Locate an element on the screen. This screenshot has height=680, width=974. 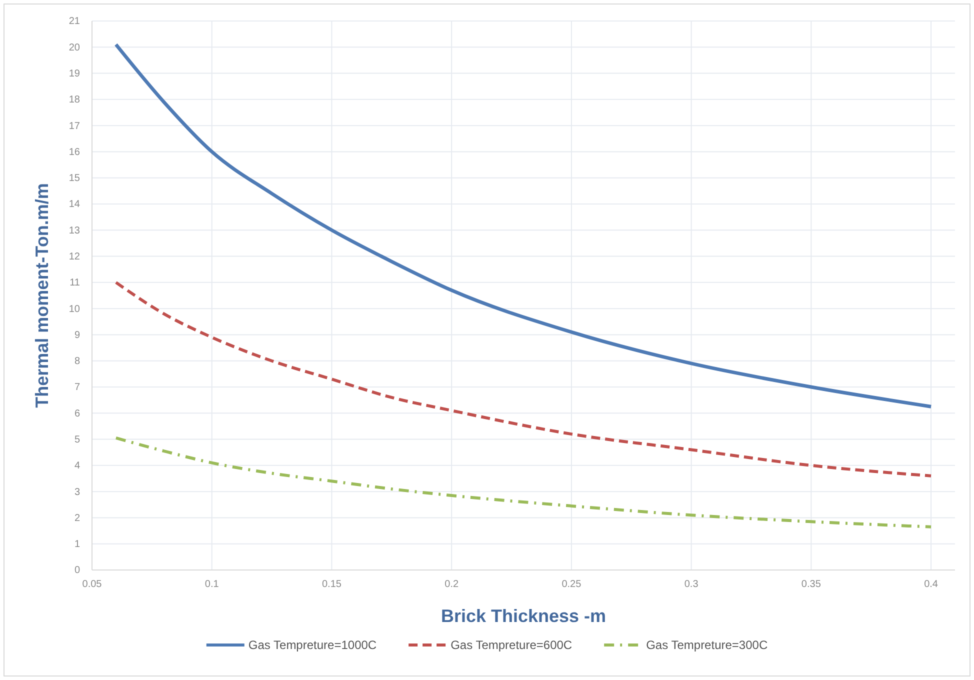
x-tick-label: 0.3 is located at coordinates (691, 584).